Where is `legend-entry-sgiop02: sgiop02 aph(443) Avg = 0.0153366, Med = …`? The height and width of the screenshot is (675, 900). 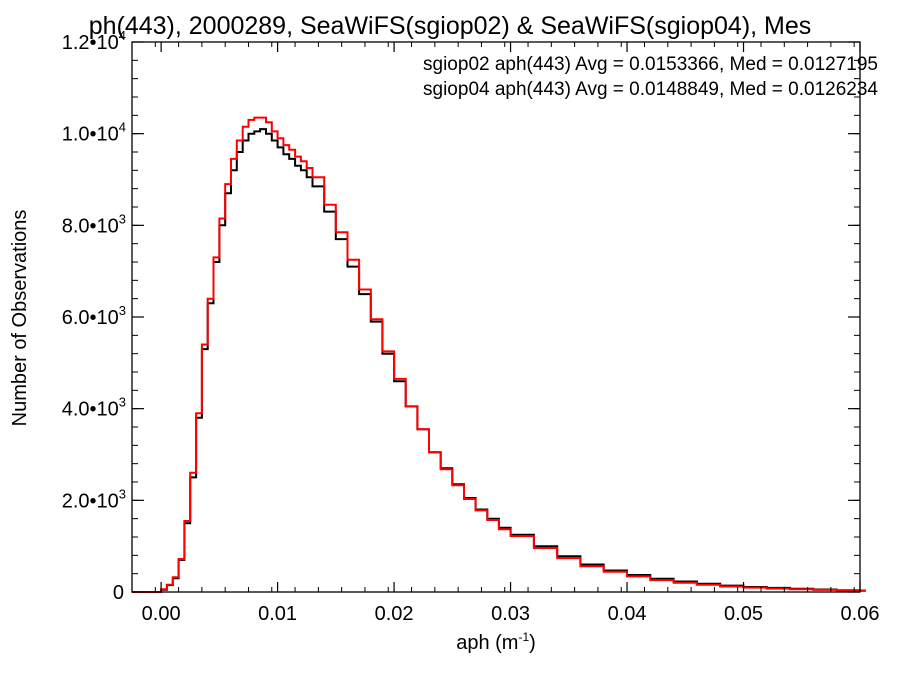
legend-entry-sgiop02: sgiop02 aph(443) Avg = 0.0153366, Med = … is located at coordinates (650, 64).